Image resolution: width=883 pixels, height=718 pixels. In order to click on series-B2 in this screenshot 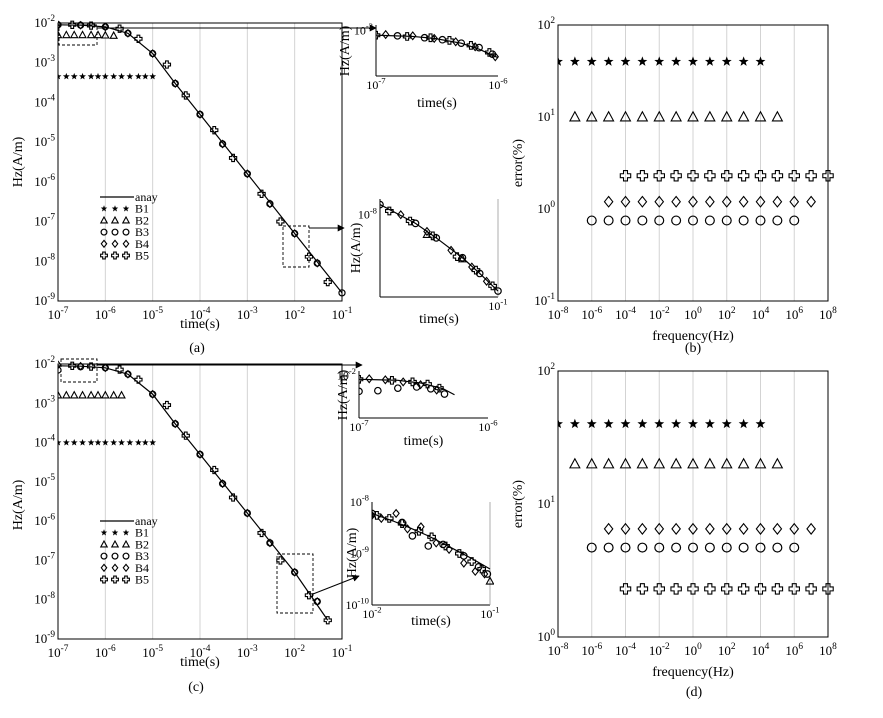, I will do `click(676, 463)`.